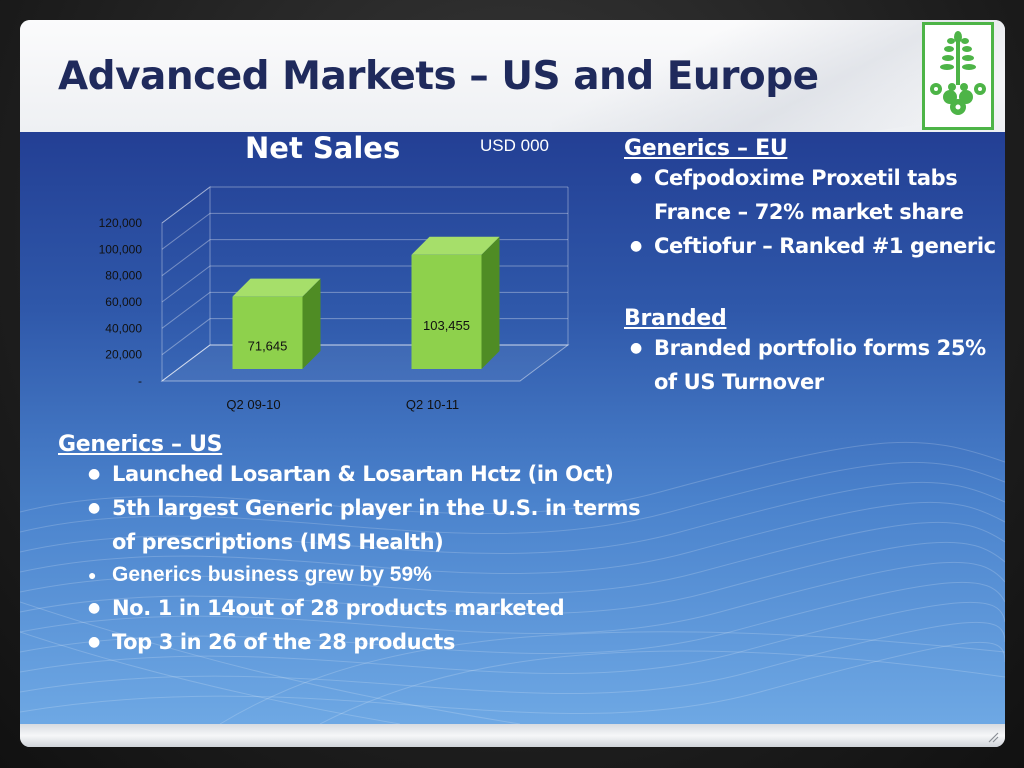 Image resolution: width=1024 pixels, height=768 pixels. Describe the element at coordinates (820, 348) in the screenshot. I see `list-item-line: Branded portfolio forms 25%` at that location.